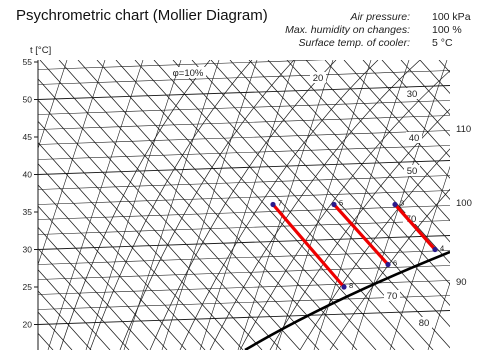 This screenshot has width=488, height=350. I want to click on air-pressure-label: Air pressure:, so click(380, 17).